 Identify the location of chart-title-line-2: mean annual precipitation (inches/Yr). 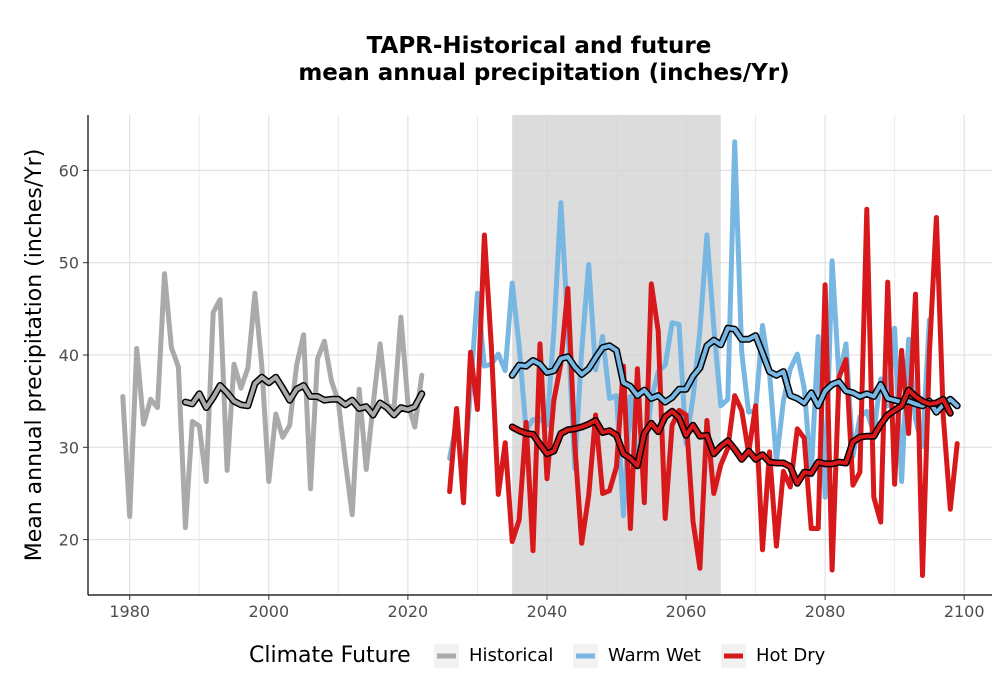
(543, 73).